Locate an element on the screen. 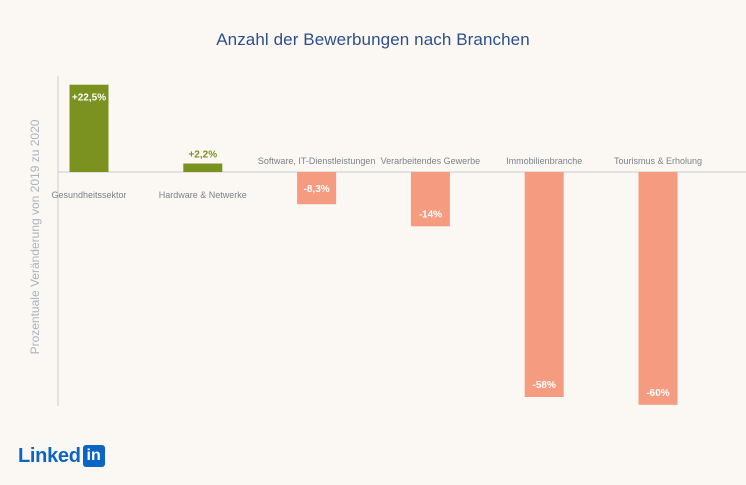 The image size is (746, 485). value-label-hardware-netwerke: +2,2% is located at coordinates (202, 155).